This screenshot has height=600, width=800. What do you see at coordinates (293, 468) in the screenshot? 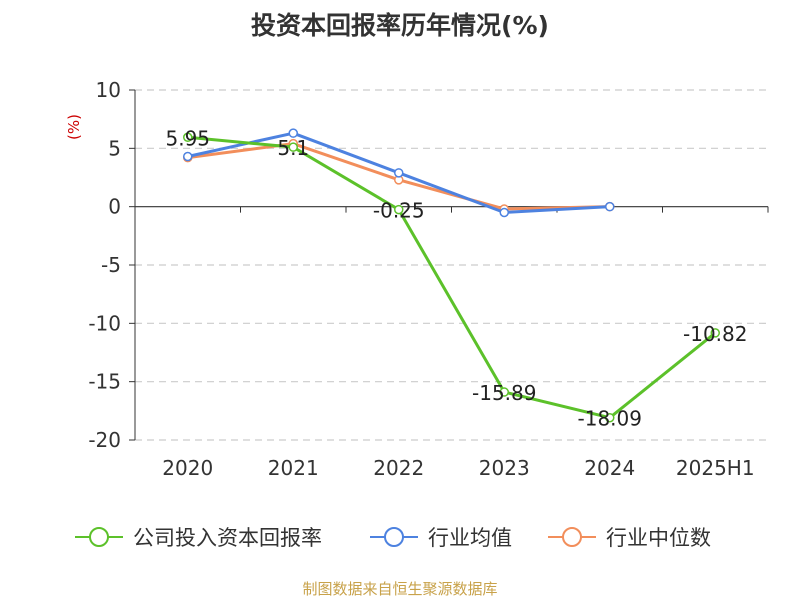
I see `x-tick-label: 2021` at bounding box center [293, 468].